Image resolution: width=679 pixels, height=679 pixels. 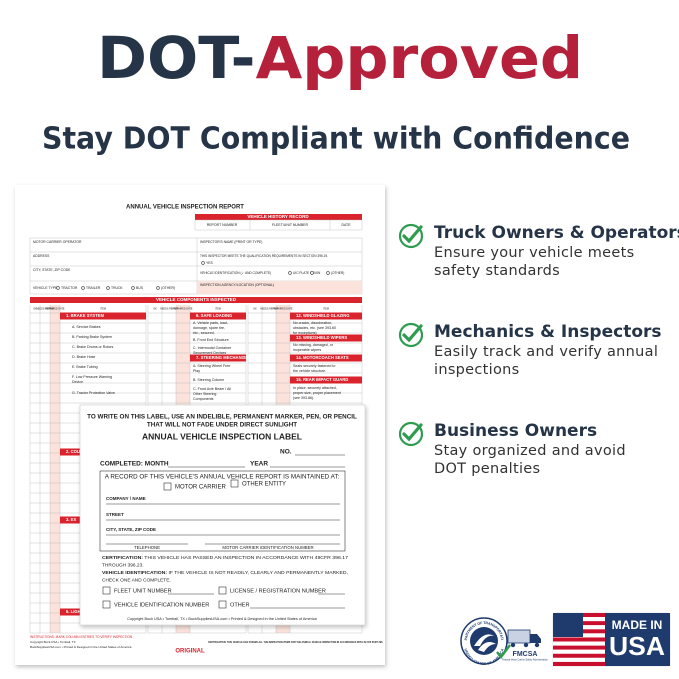 I want to click on feature-title: Truck Owners & Operators, so click(x=556, y=233).